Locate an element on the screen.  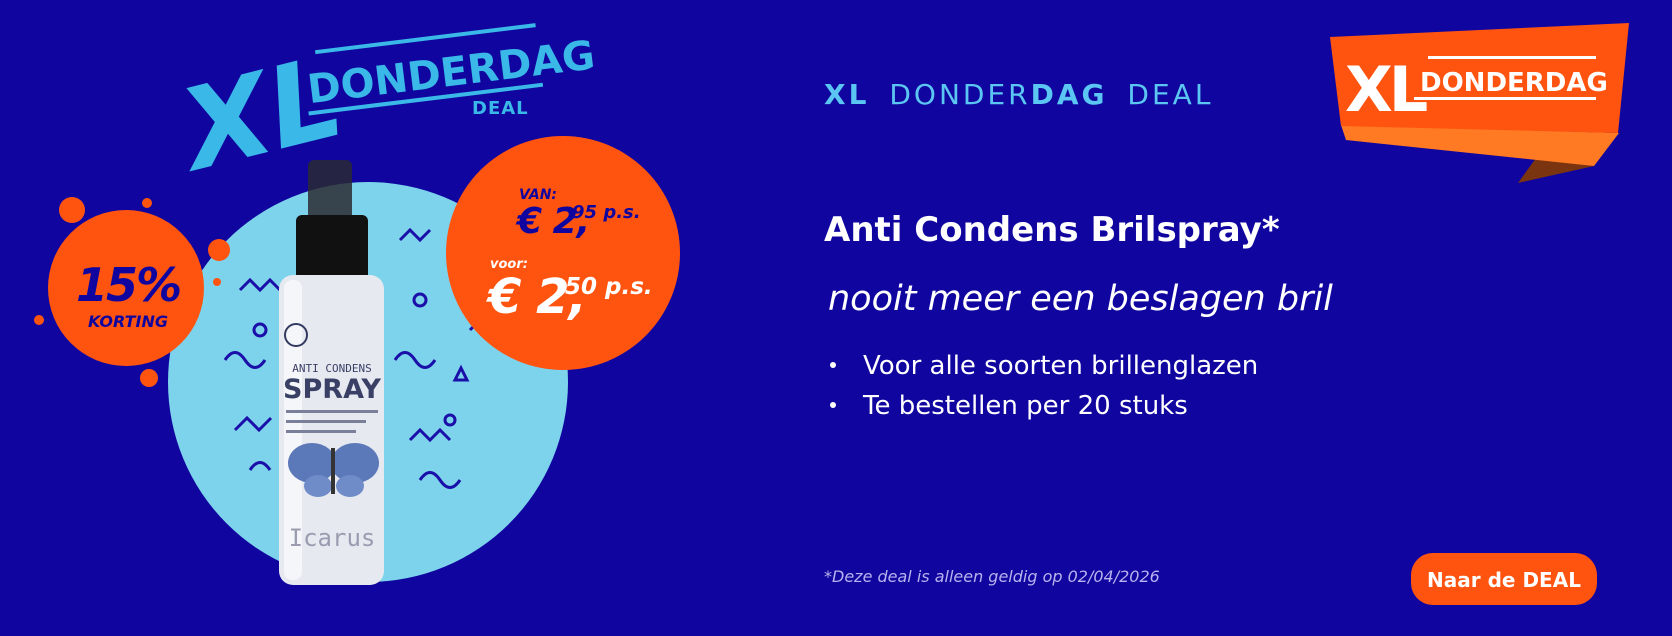
button-bg is located at coordinates (1504, 579).